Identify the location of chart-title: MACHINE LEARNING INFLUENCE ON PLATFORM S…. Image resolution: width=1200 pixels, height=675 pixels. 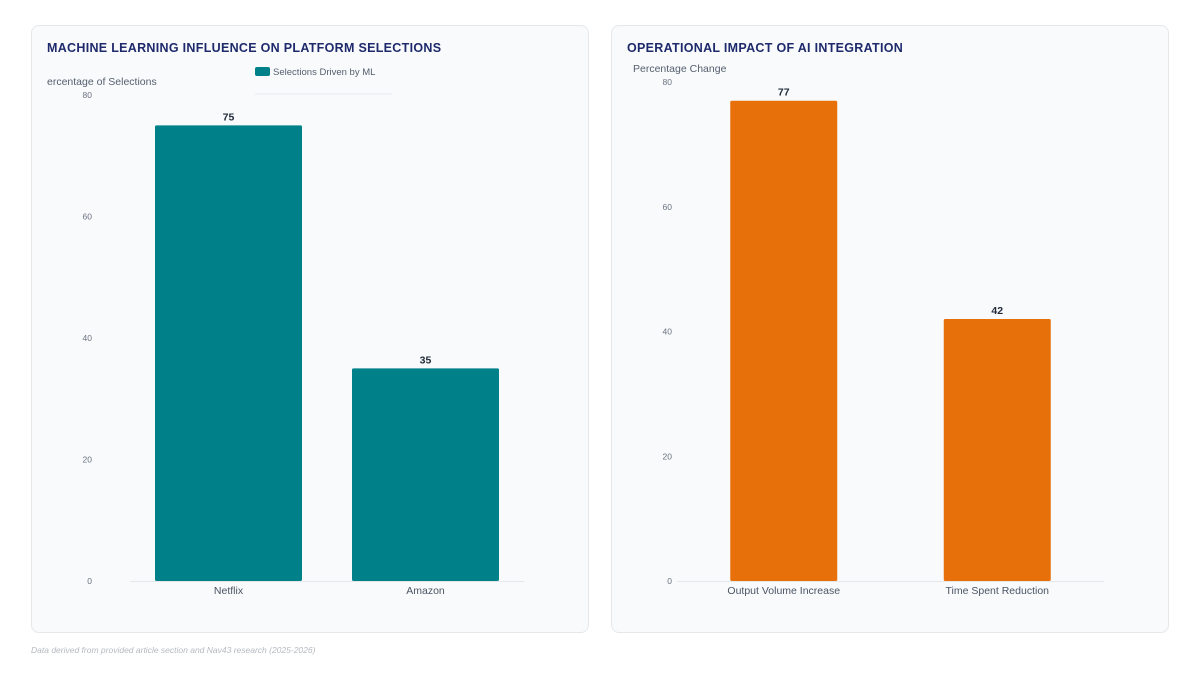
(244, 48).